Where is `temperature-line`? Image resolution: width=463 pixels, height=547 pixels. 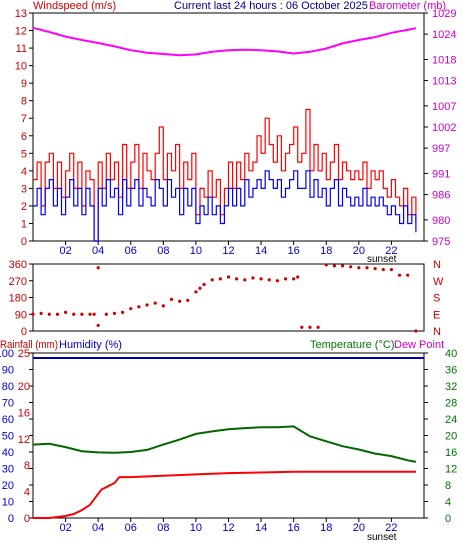 temperature-line is located at coordinates (224, 444).